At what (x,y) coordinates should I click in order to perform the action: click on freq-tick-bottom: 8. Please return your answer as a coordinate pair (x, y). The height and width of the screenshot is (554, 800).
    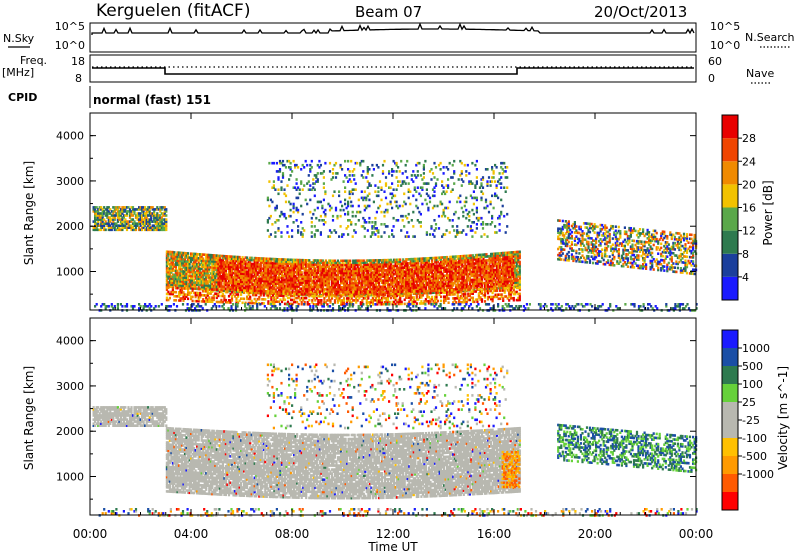
    Looking at the image, I should click on (78, 78).